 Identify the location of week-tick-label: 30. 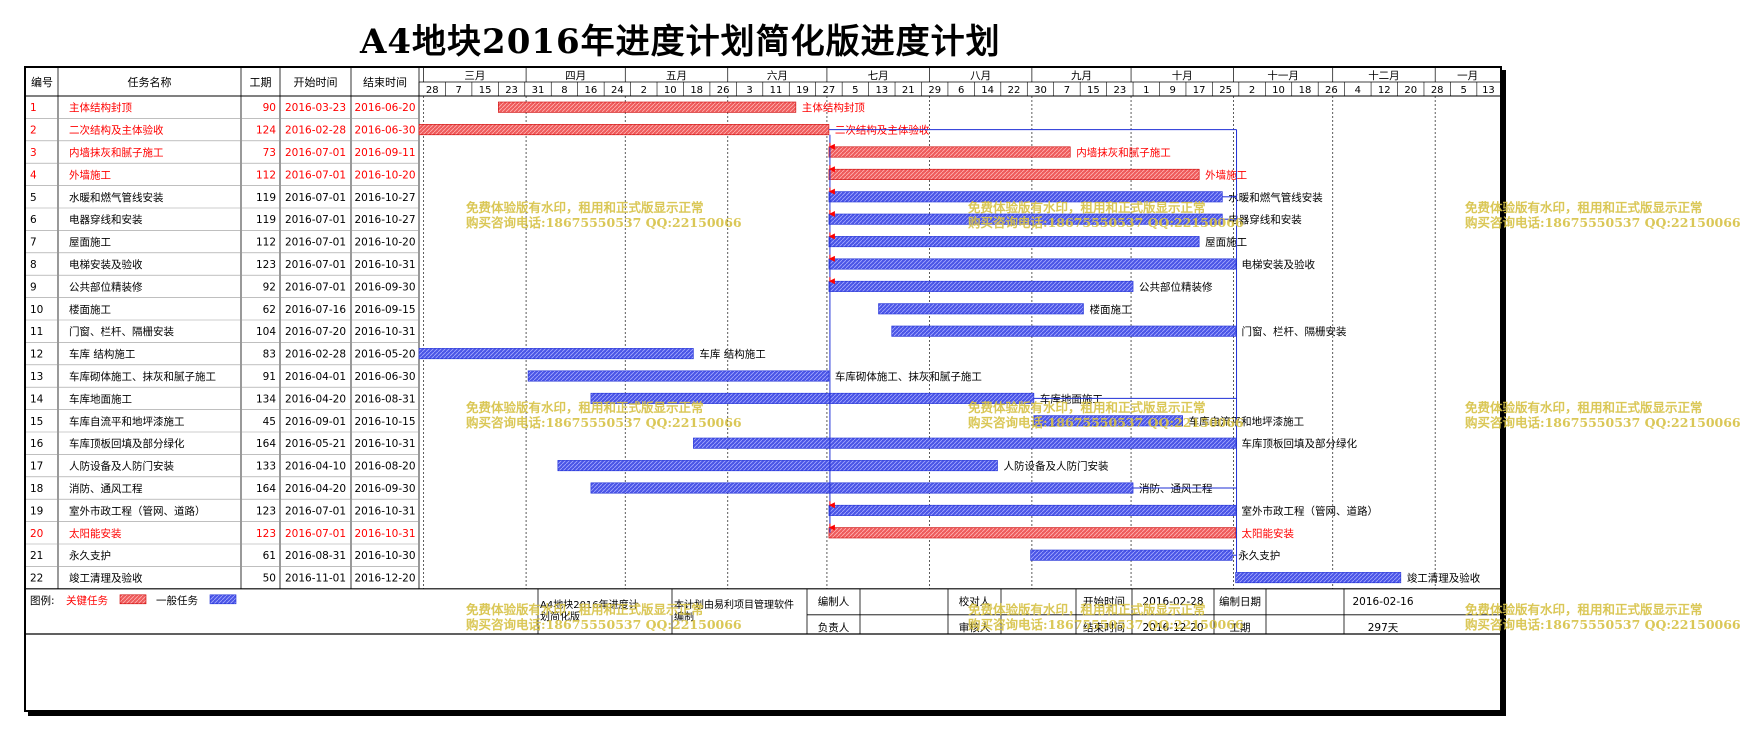
(1040, 90).